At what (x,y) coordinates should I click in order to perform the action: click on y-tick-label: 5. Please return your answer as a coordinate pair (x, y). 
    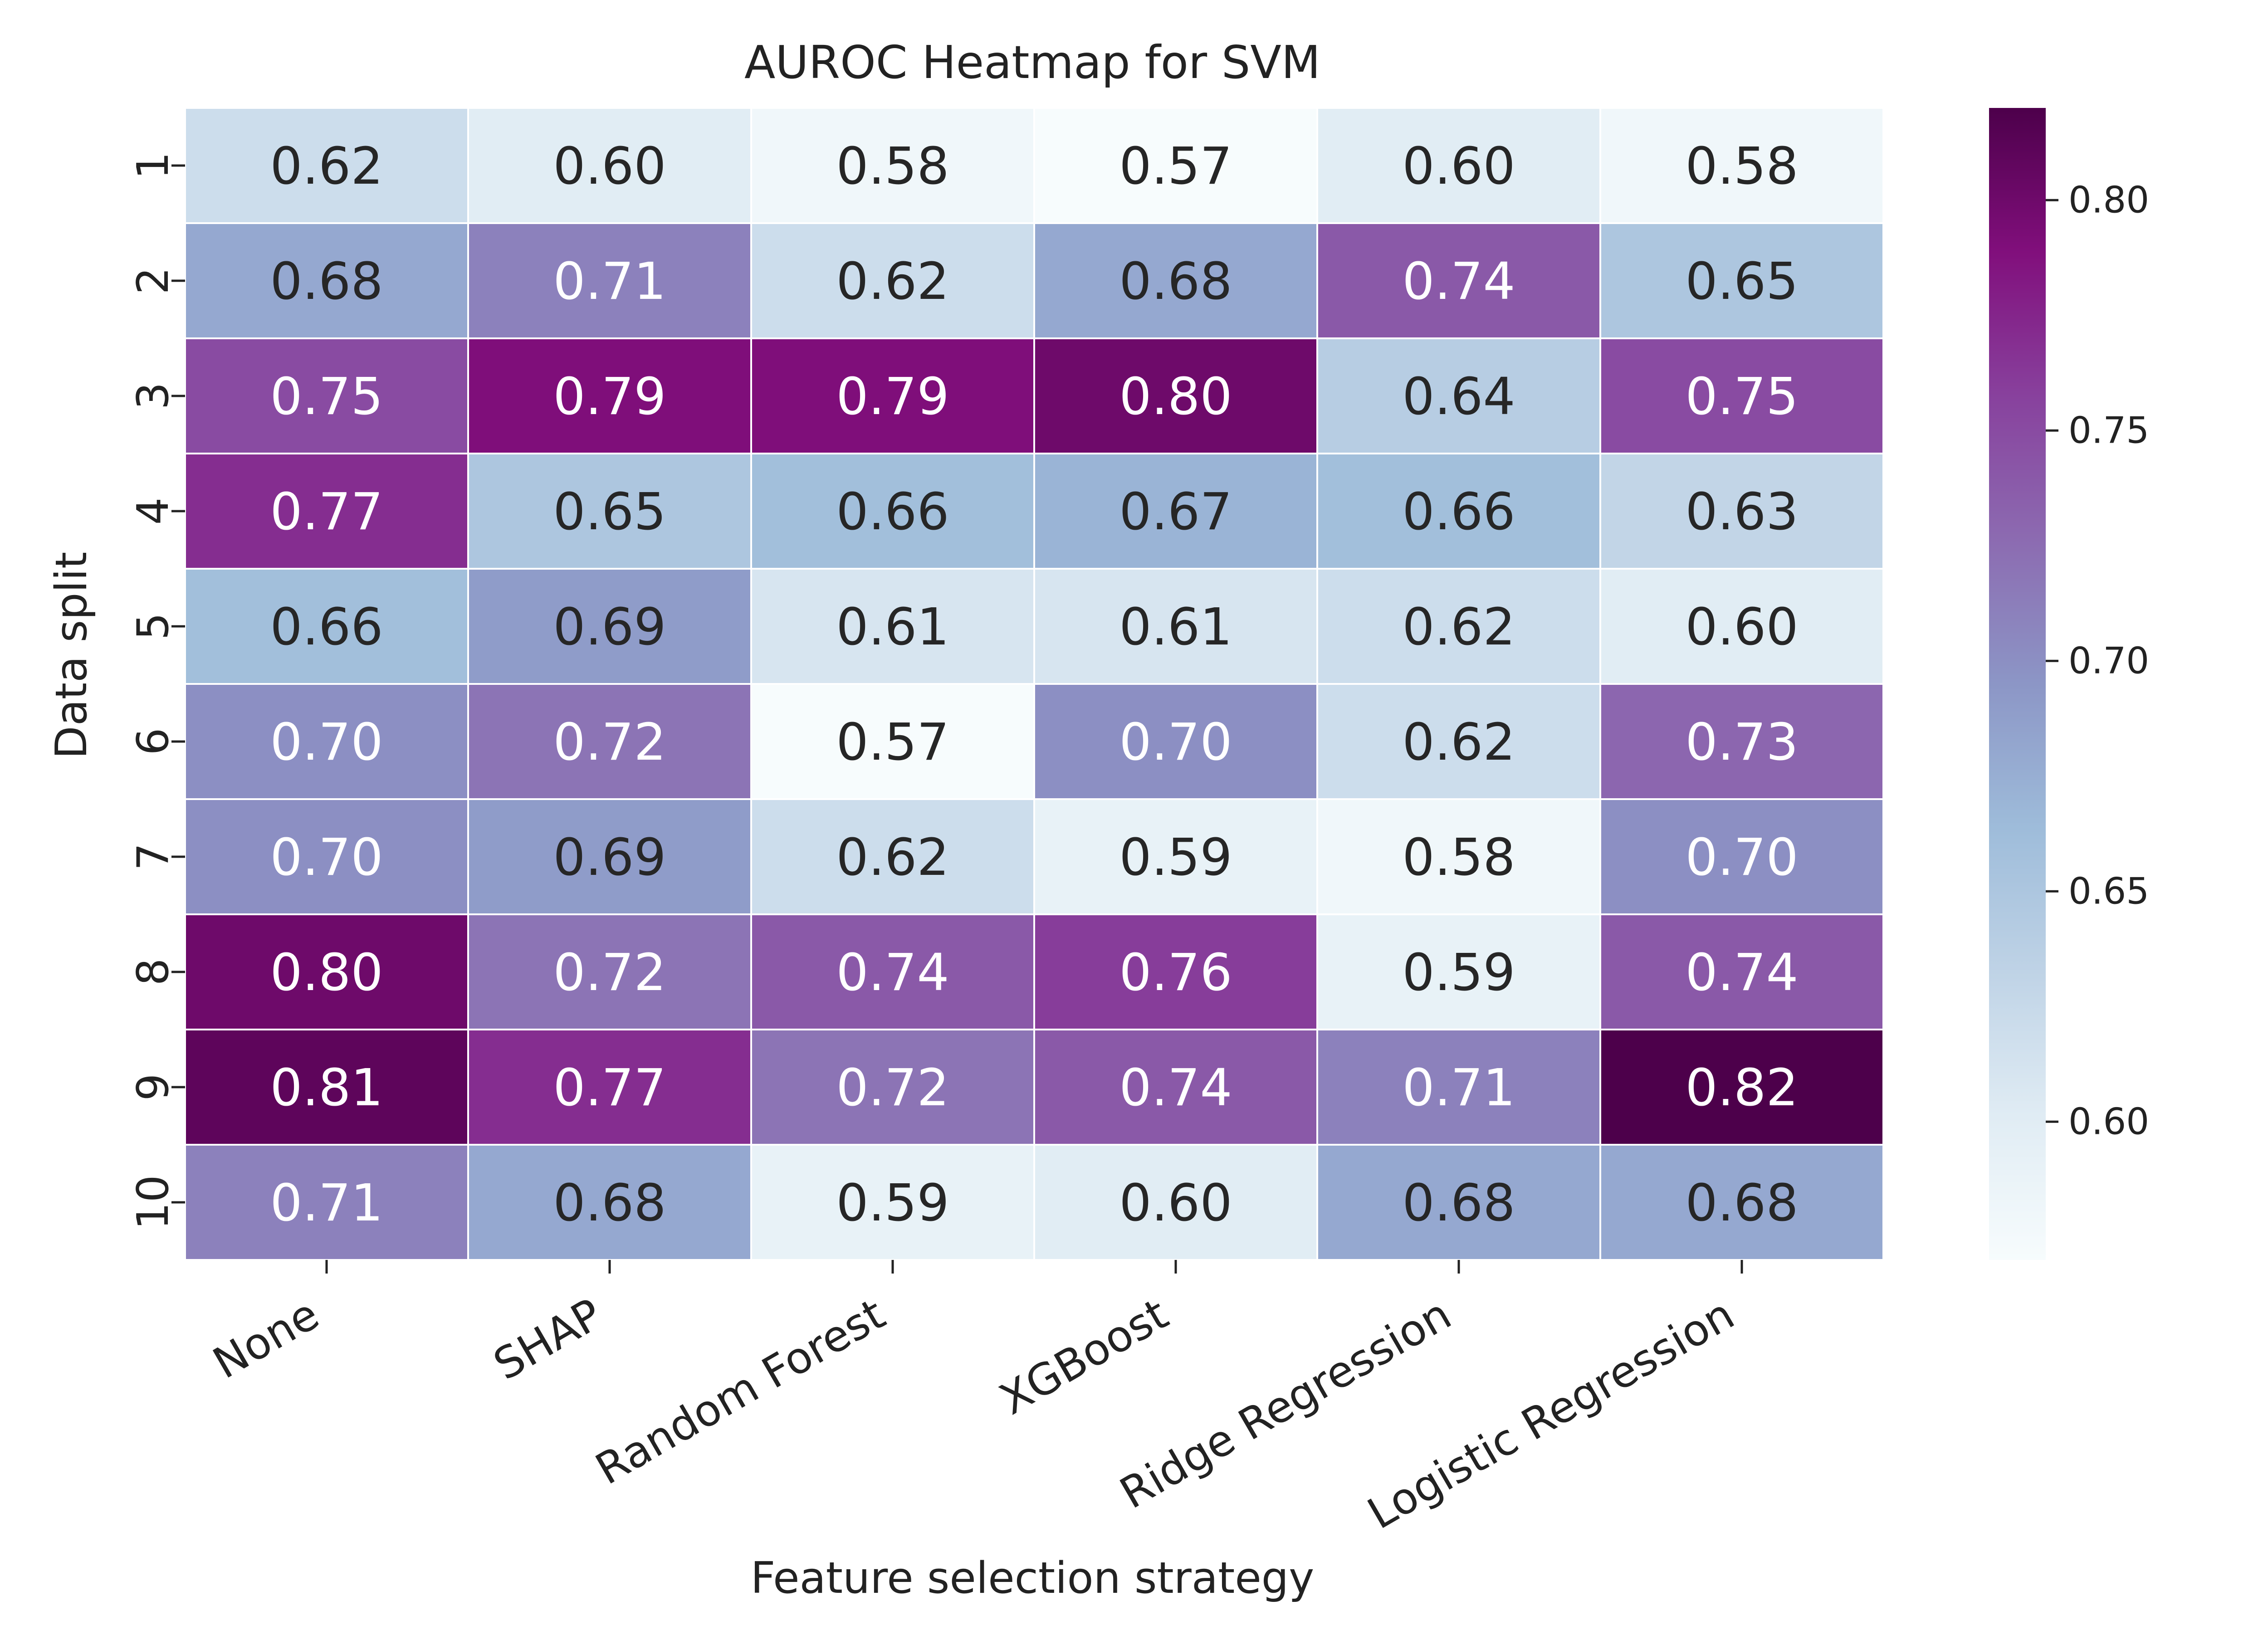
    Looking at the image, I should click on (153, 626).